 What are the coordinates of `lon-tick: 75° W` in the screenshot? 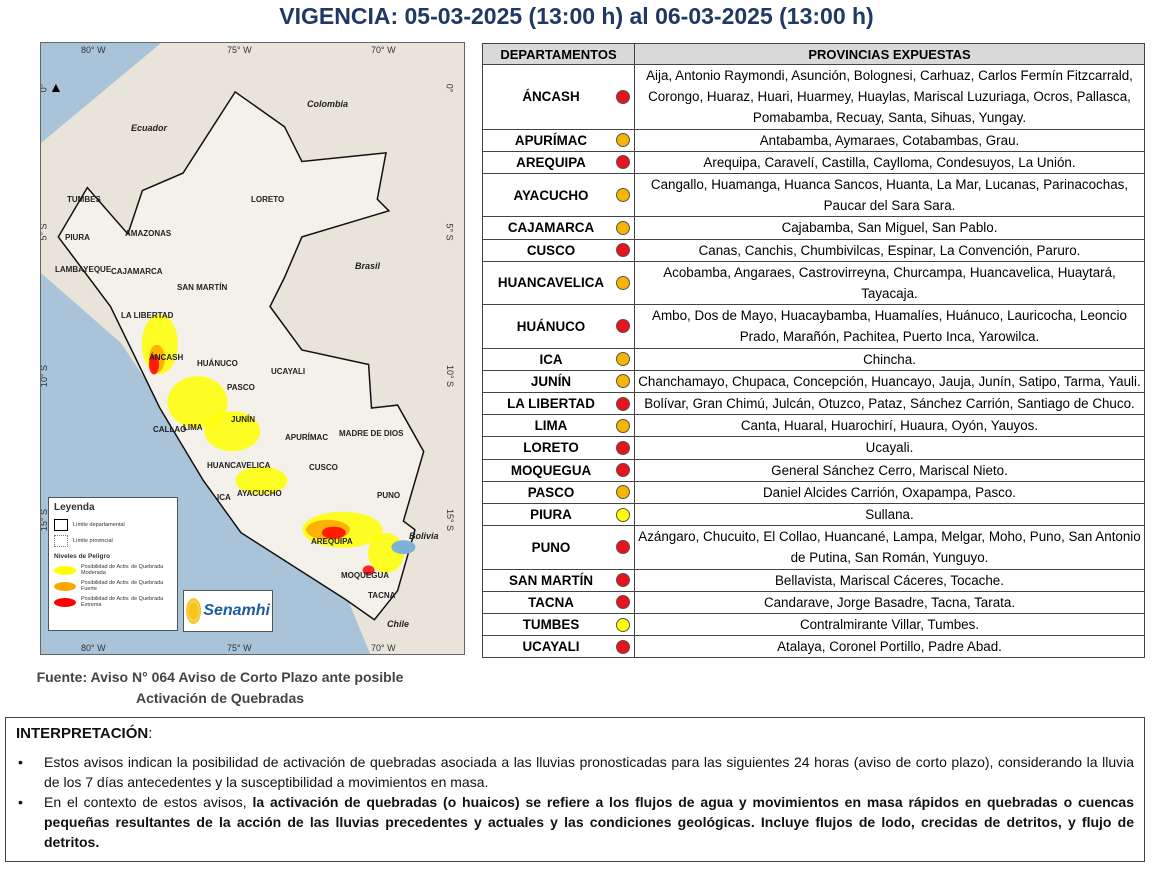 It's located at (239, 50).